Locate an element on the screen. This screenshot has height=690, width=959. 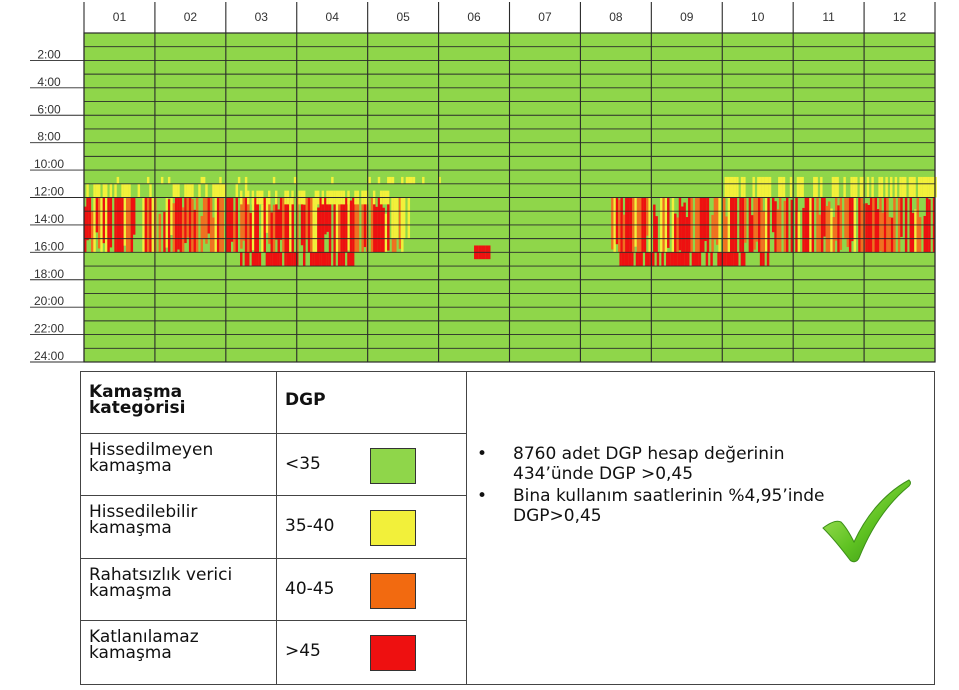
green-checkmark-icon is located at coordinates (866, 521).